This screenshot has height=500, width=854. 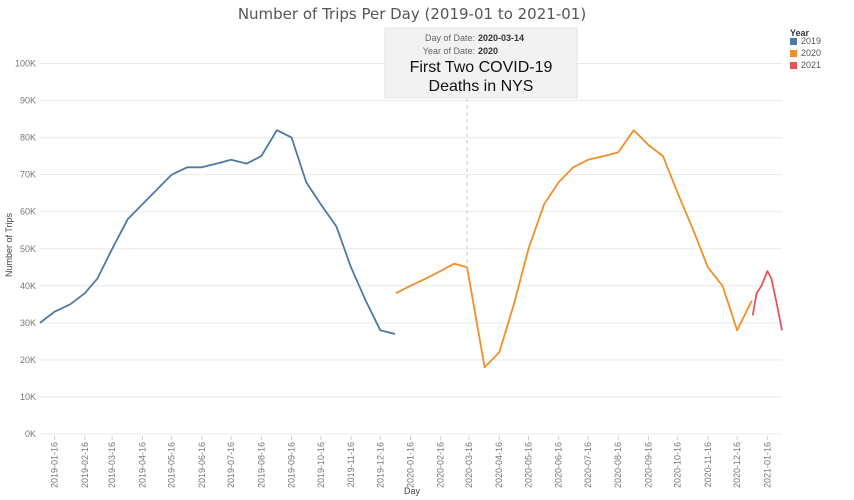 What do you see at coordinates (678, 465) in the screenshot?
I see `x-tick-label: 2020-10-16` at bounding box center [678, 465].